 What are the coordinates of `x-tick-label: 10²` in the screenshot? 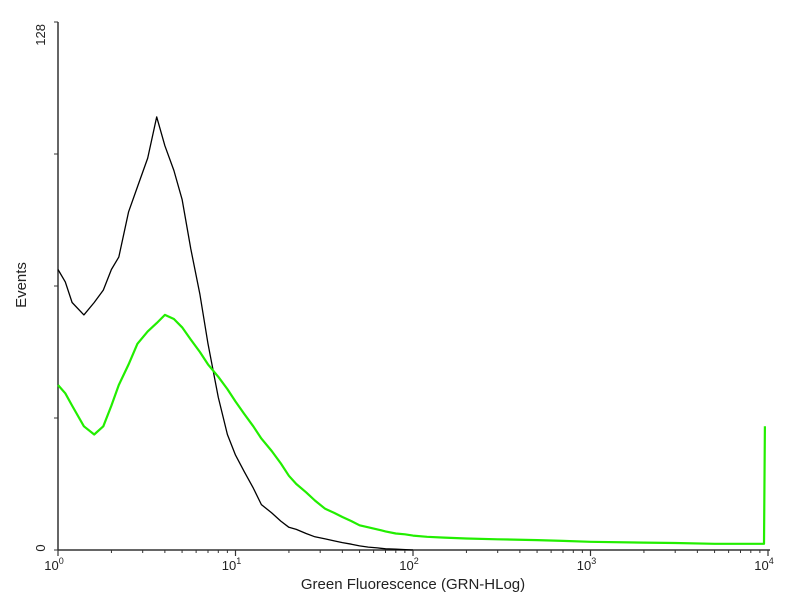 It's located at (408, 564).